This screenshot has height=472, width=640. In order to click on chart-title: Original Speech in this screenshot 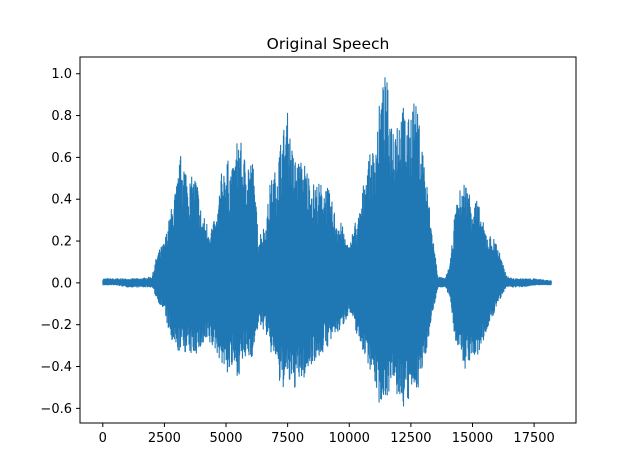, I will do `click(328, 44)`.